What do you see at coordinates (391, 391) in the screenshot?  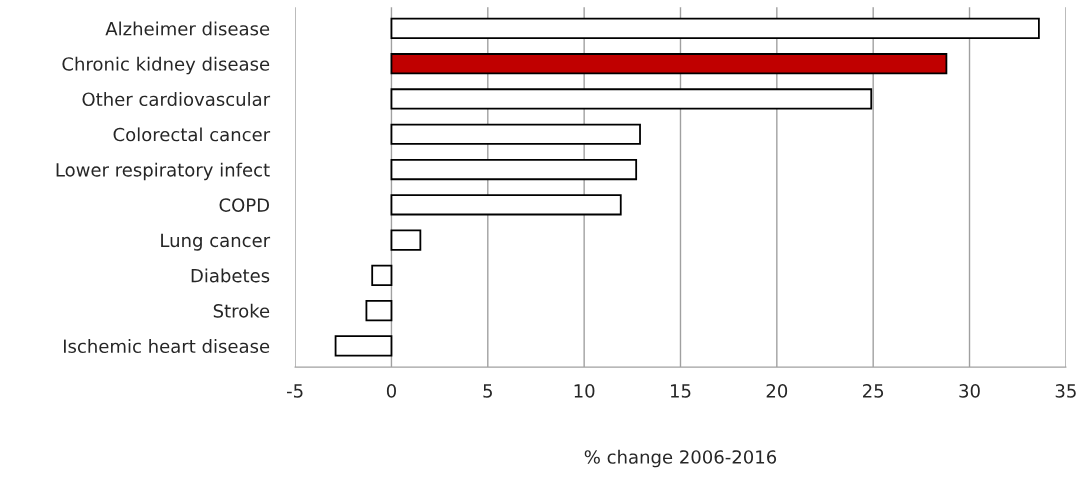 I see `x-tick-label: 0` at bounding box center [391, 391].